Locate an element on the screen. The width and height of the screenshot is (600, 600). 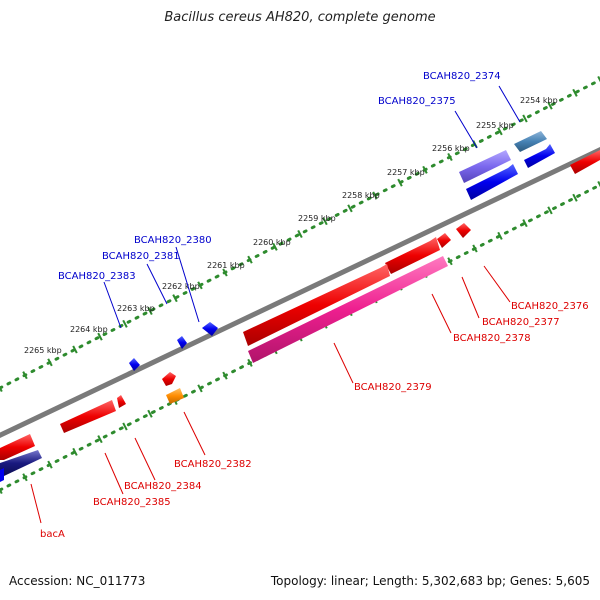
gene-label-bcah820-2382: BCAH820_2382 is located at coordinates (213, 464).